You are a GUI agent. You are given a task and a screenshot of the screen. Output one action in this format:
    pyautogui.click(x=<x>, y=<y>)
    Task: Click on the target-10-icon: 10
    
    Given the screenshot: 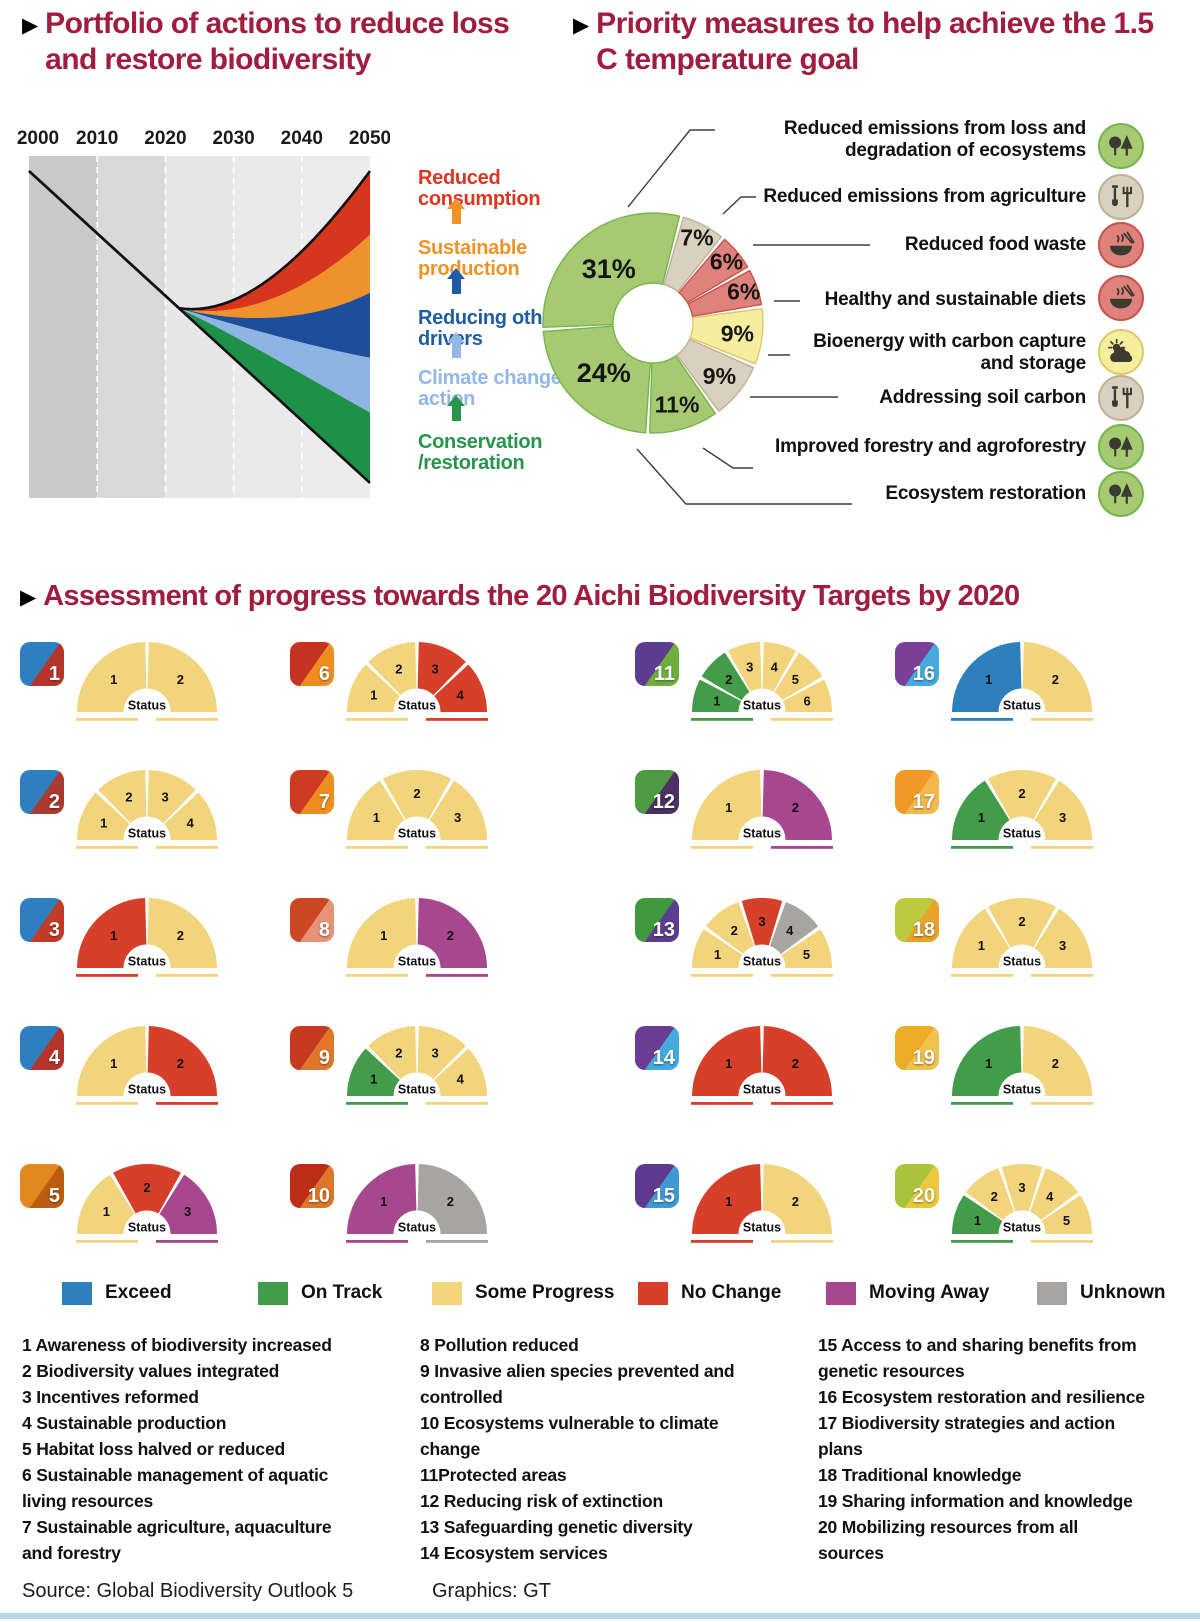 What is the action you would take?
    pyautogui.click(x=312, y=1186)
    